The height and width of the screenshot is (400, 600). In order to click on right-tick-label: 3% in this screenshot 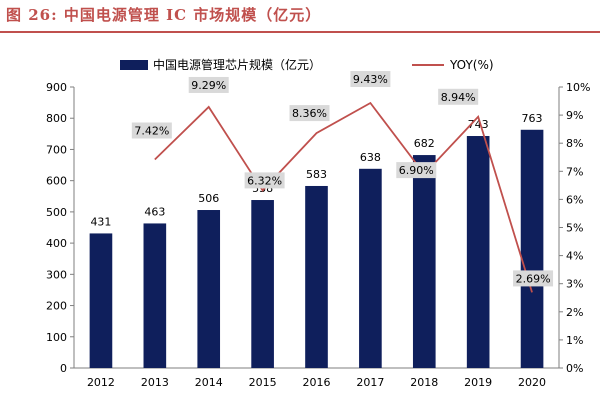, I will do `click(574, 284)`.